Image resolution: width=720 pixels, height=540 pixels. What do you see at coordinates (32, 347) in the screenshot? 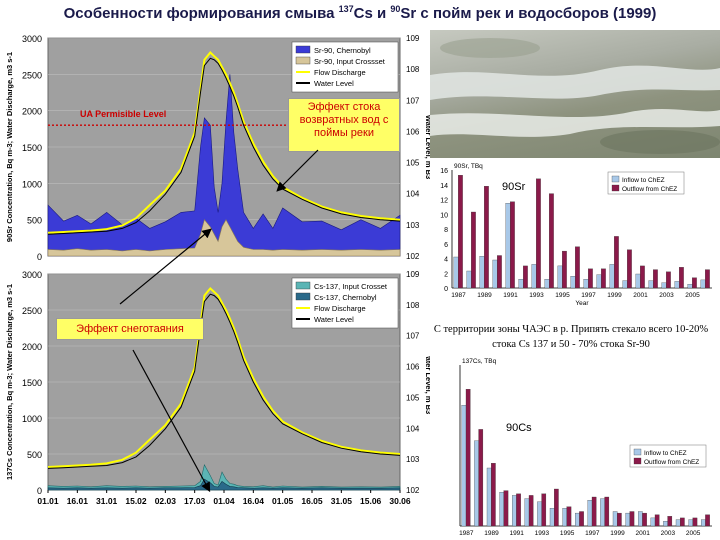
I see `y-tick-label: 2000` at bounding box center [32, 347].